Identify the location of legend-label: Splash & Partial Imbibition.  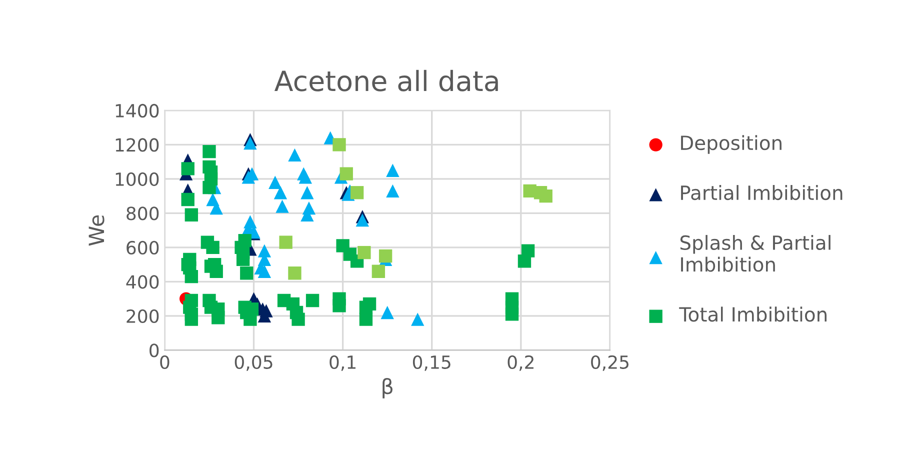
(755, 253).